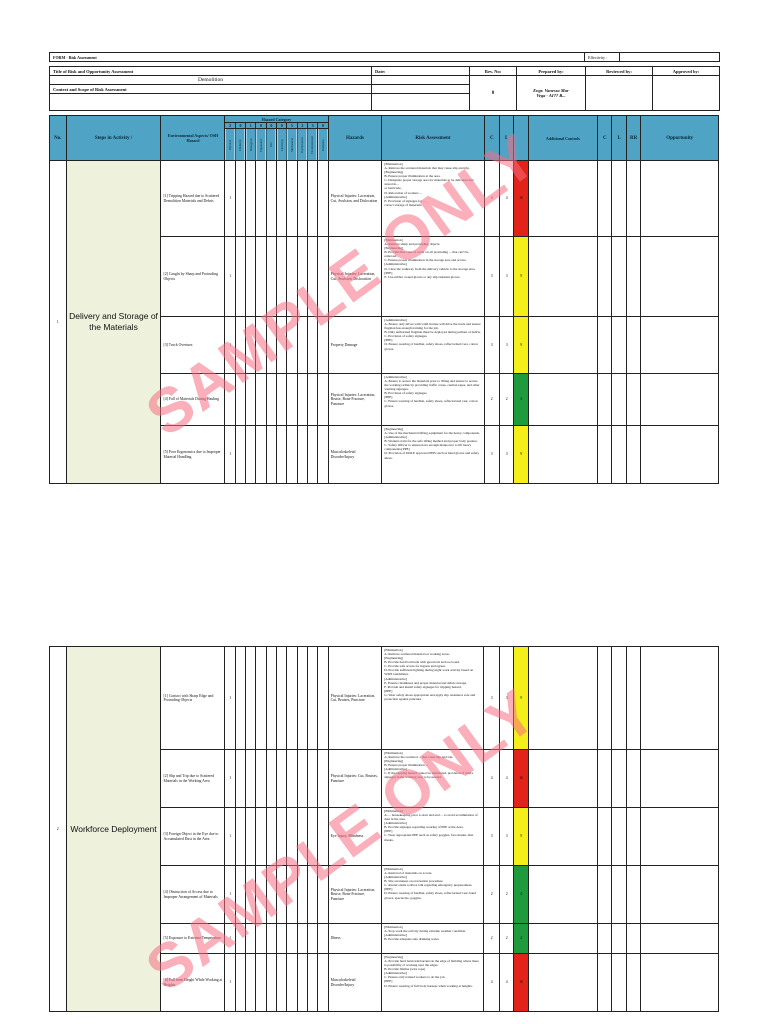 This screenshot has height=1024, width=768. I want to click on hazard-digit: 0, so click(323, 125).